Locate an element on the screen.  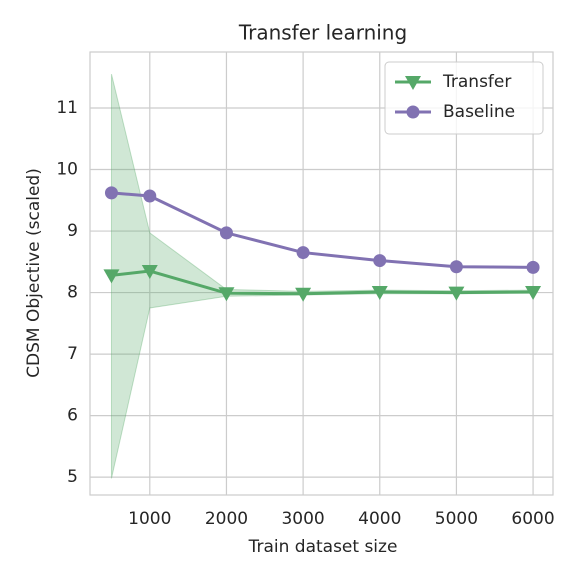
y-tick-label: 8 is located at coordinates (72, 293).